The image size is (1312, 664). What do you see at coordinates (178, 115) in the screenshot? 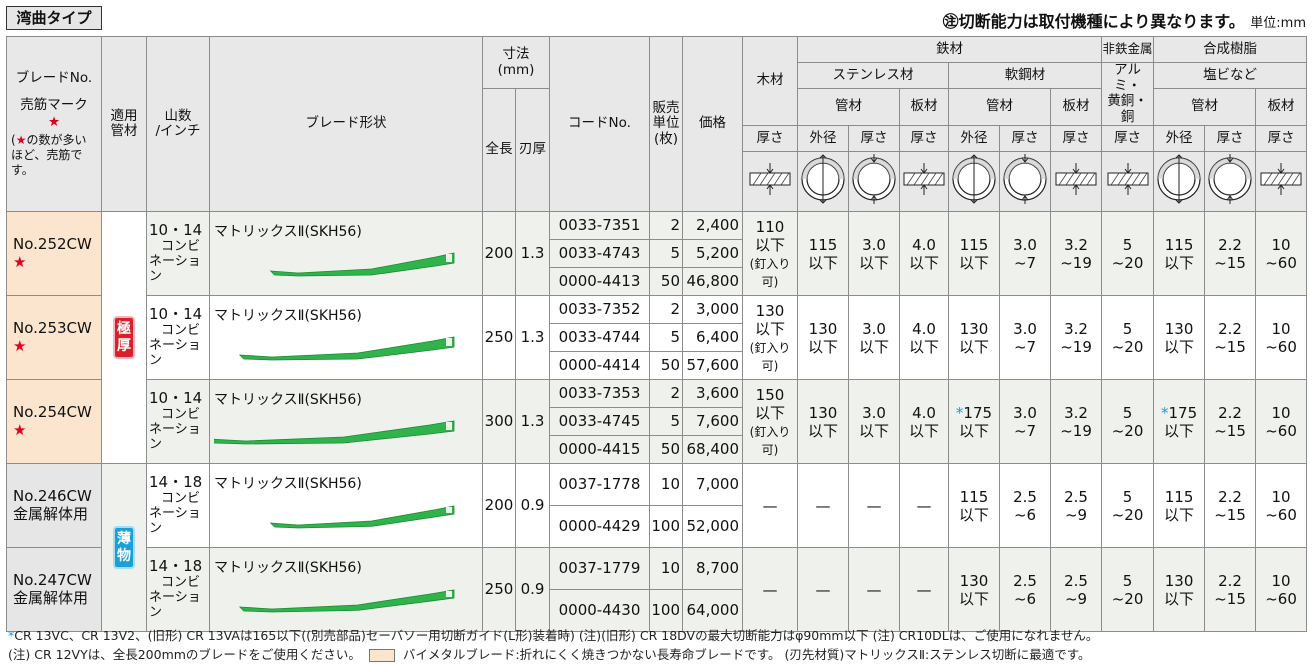
I see `header-teeth-1: 山数` at bounding box center [178, 115].